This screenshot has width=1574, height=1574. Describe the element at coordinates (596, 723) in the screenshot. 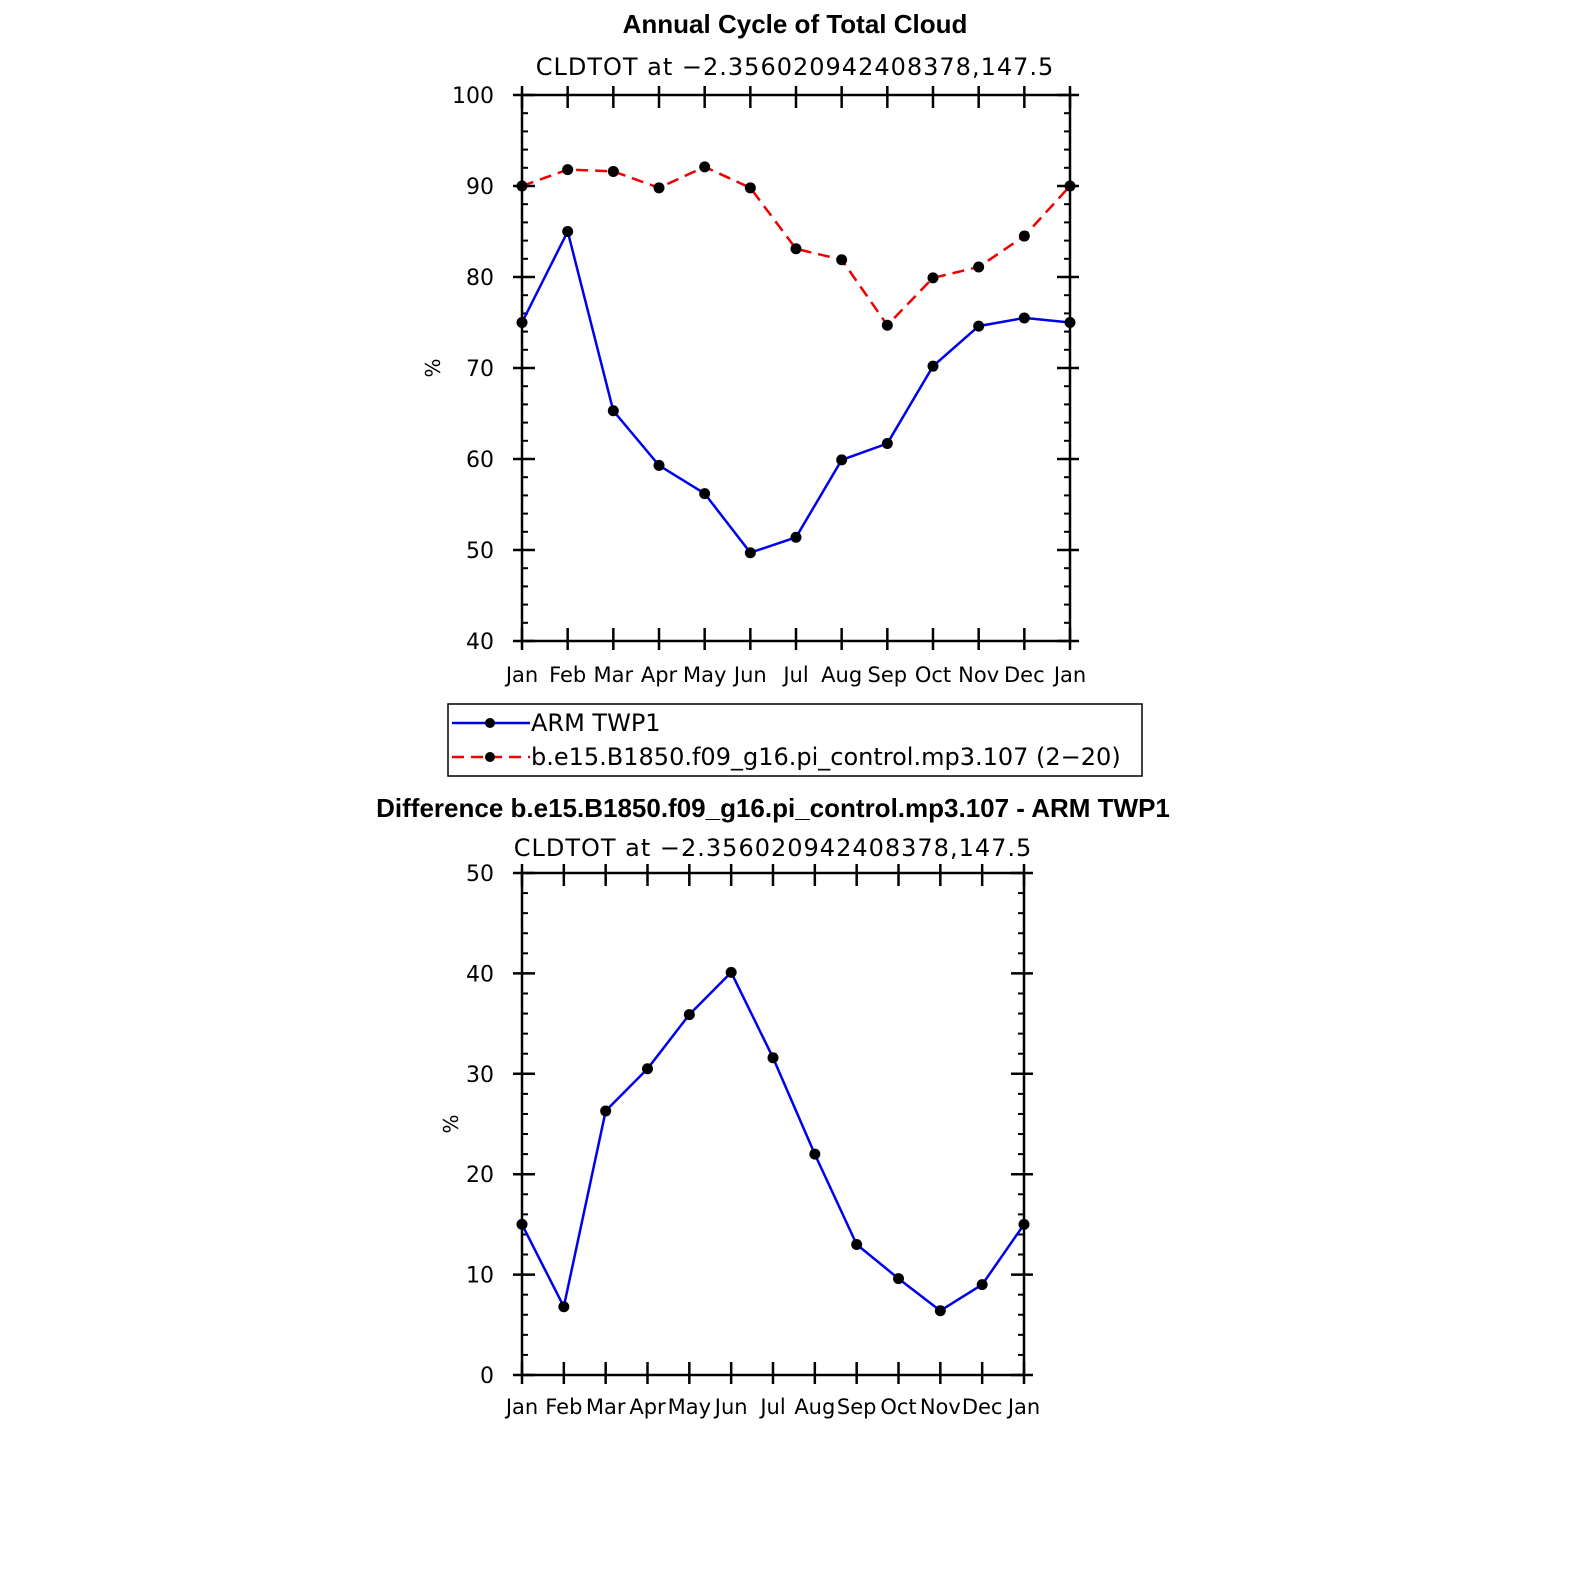

I see `legend-label-arm-twp1: ARM TWP1` at that location.